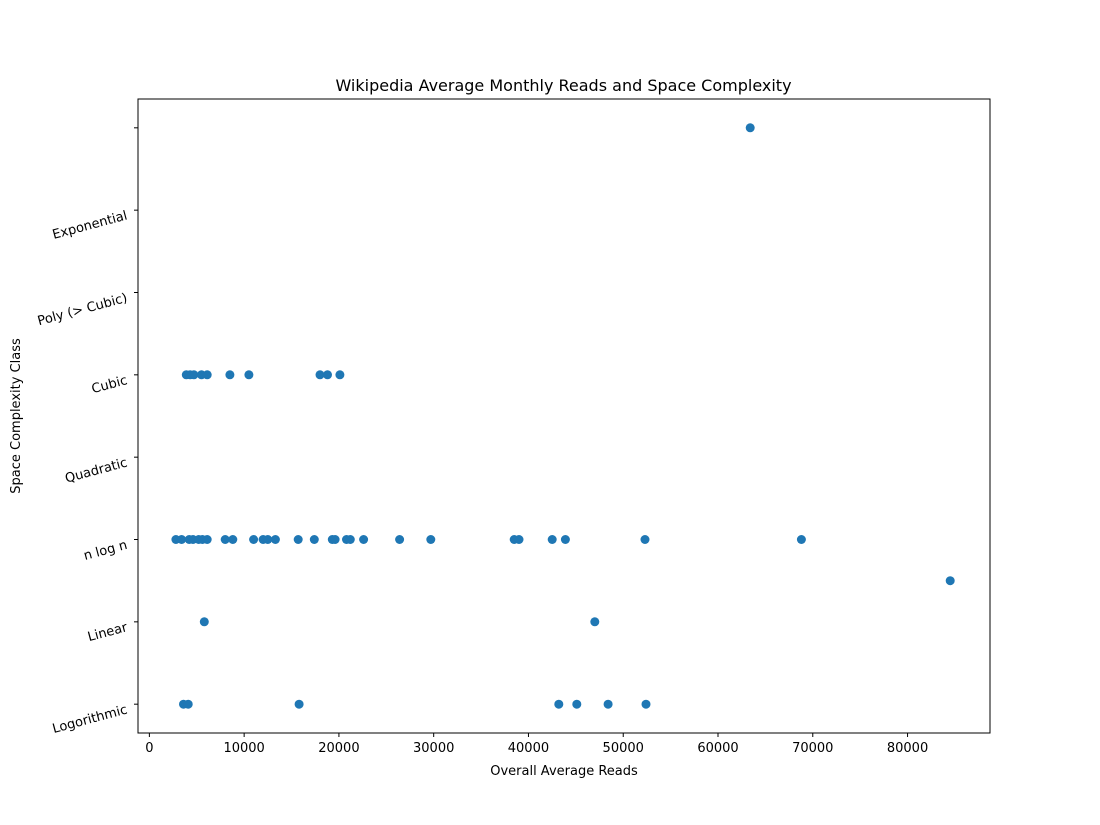  I want to click on x-tick-label: 30000, so click(433, 748).